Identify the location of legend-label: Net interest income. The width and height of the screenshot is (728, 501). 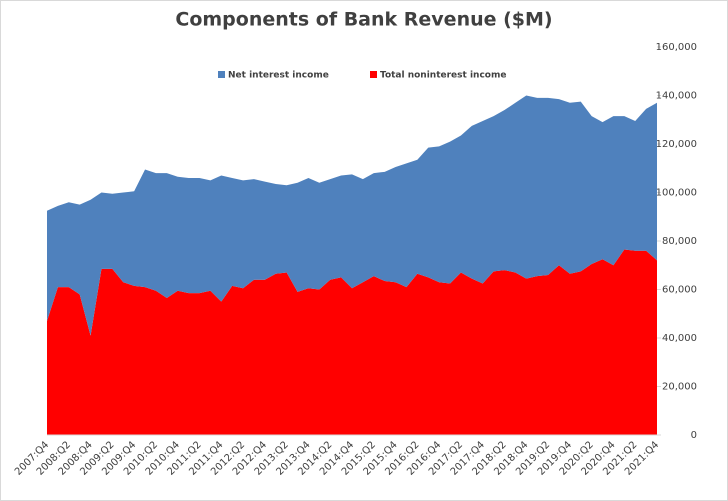
(278, 76).